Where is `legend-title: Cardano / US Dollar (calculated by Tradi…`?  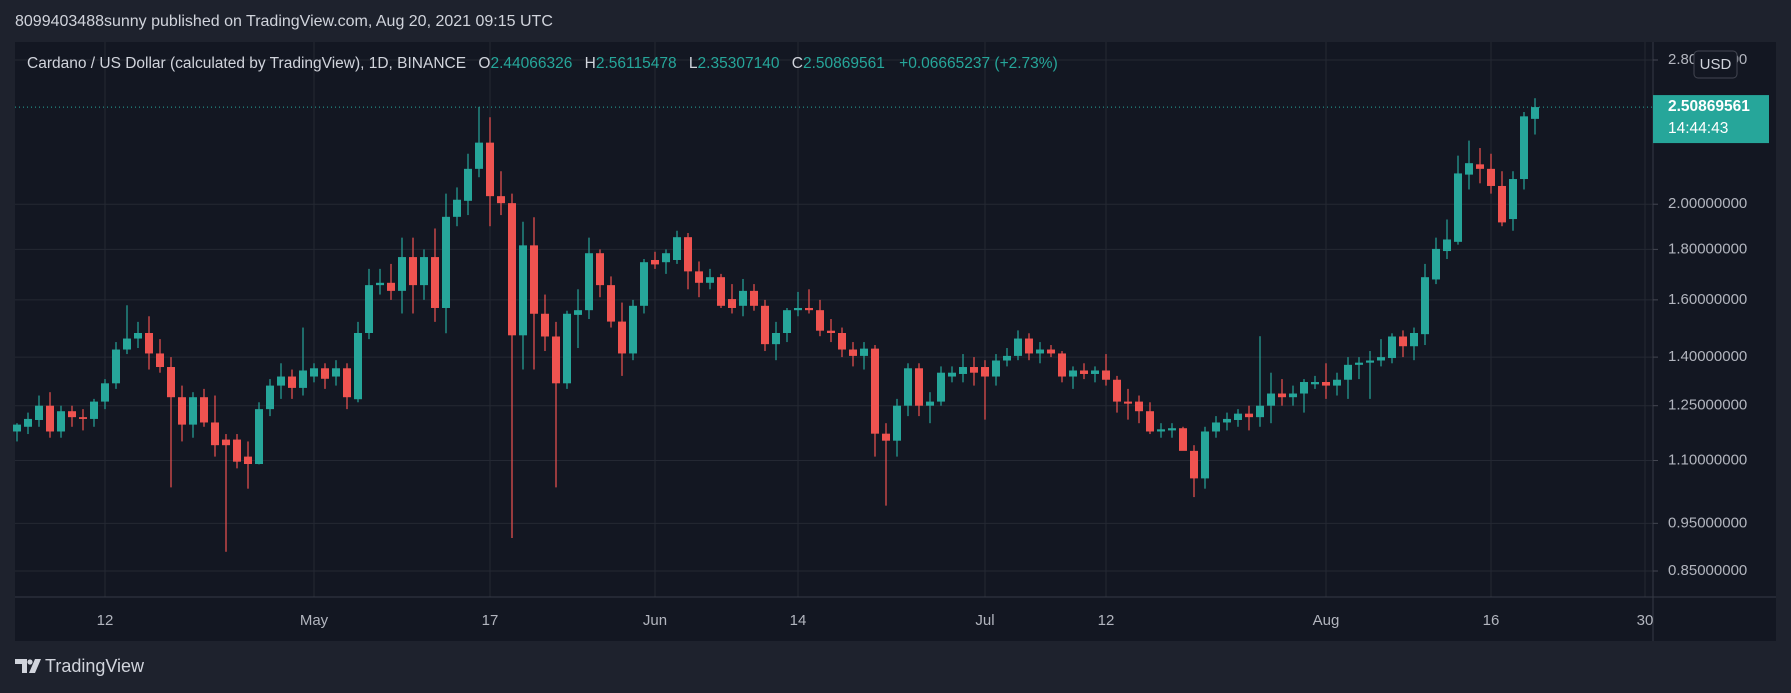
legend-title: Cardano / US Dollar (calculated by Tradi… is located at coordinates (246, 63).